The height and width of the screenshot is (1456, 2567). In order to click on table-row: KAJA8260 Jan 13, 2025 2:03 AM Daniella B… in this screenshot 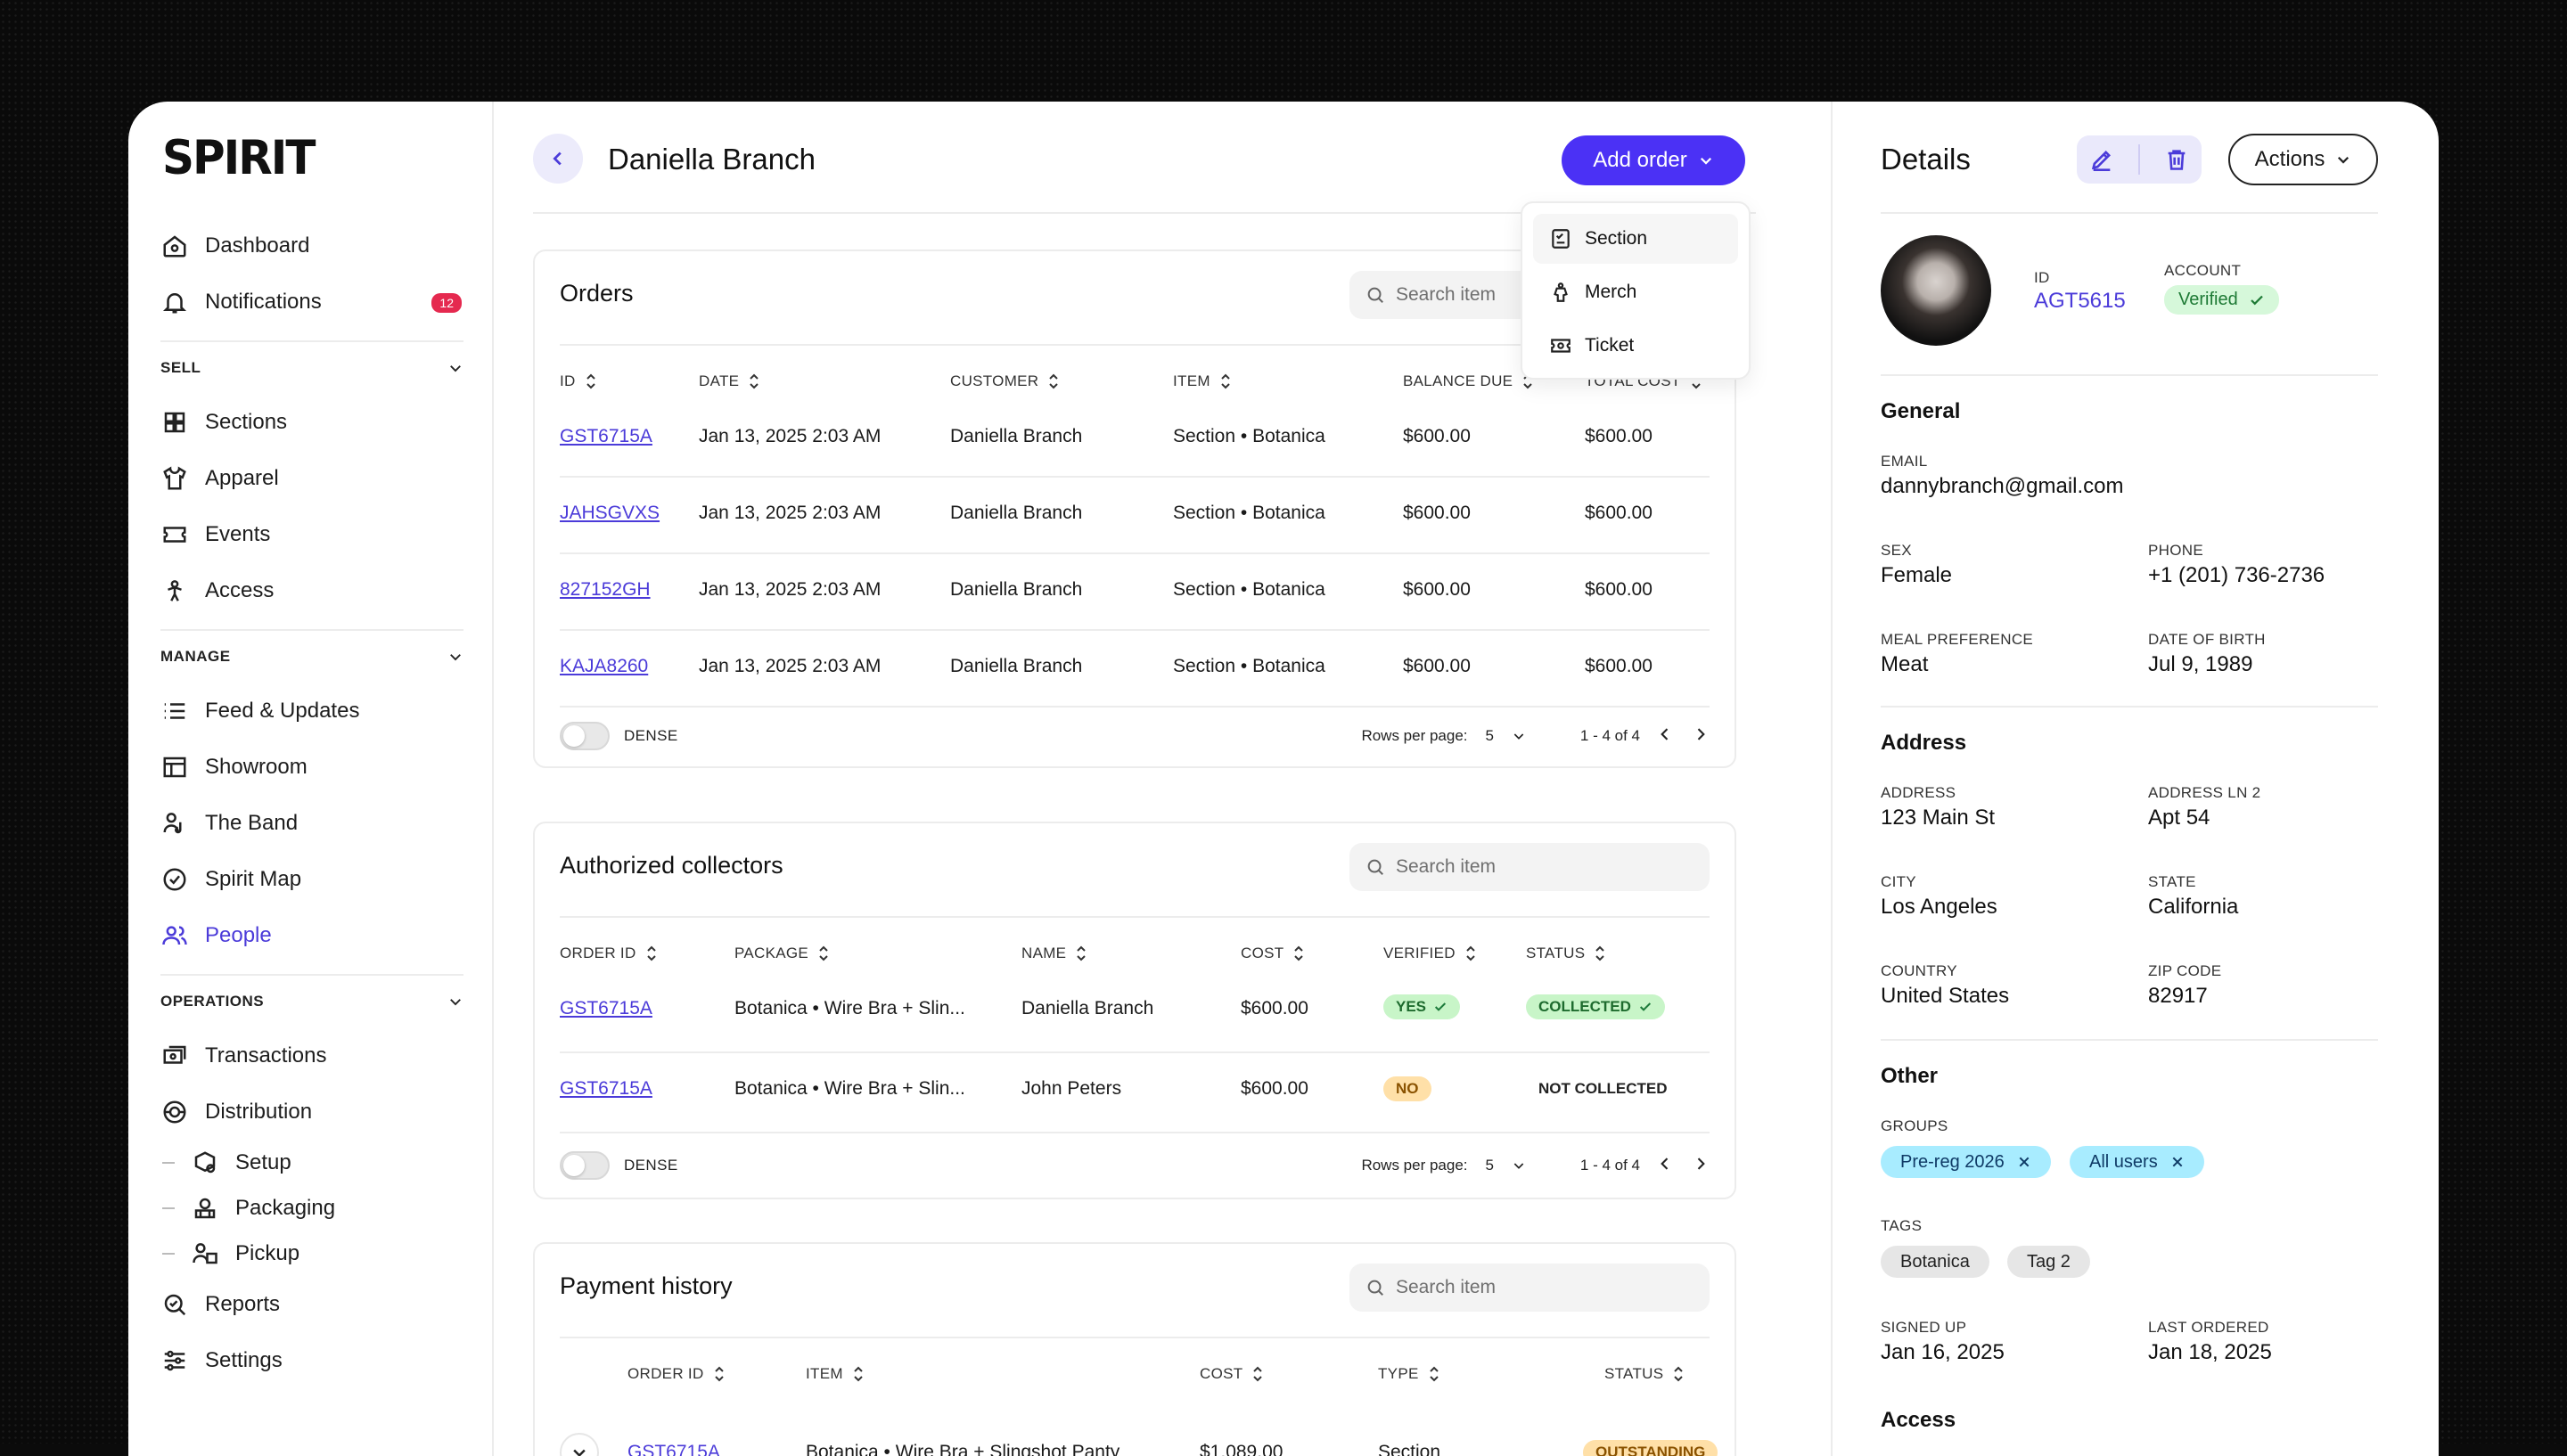, I will do `click(1135, 670)`.